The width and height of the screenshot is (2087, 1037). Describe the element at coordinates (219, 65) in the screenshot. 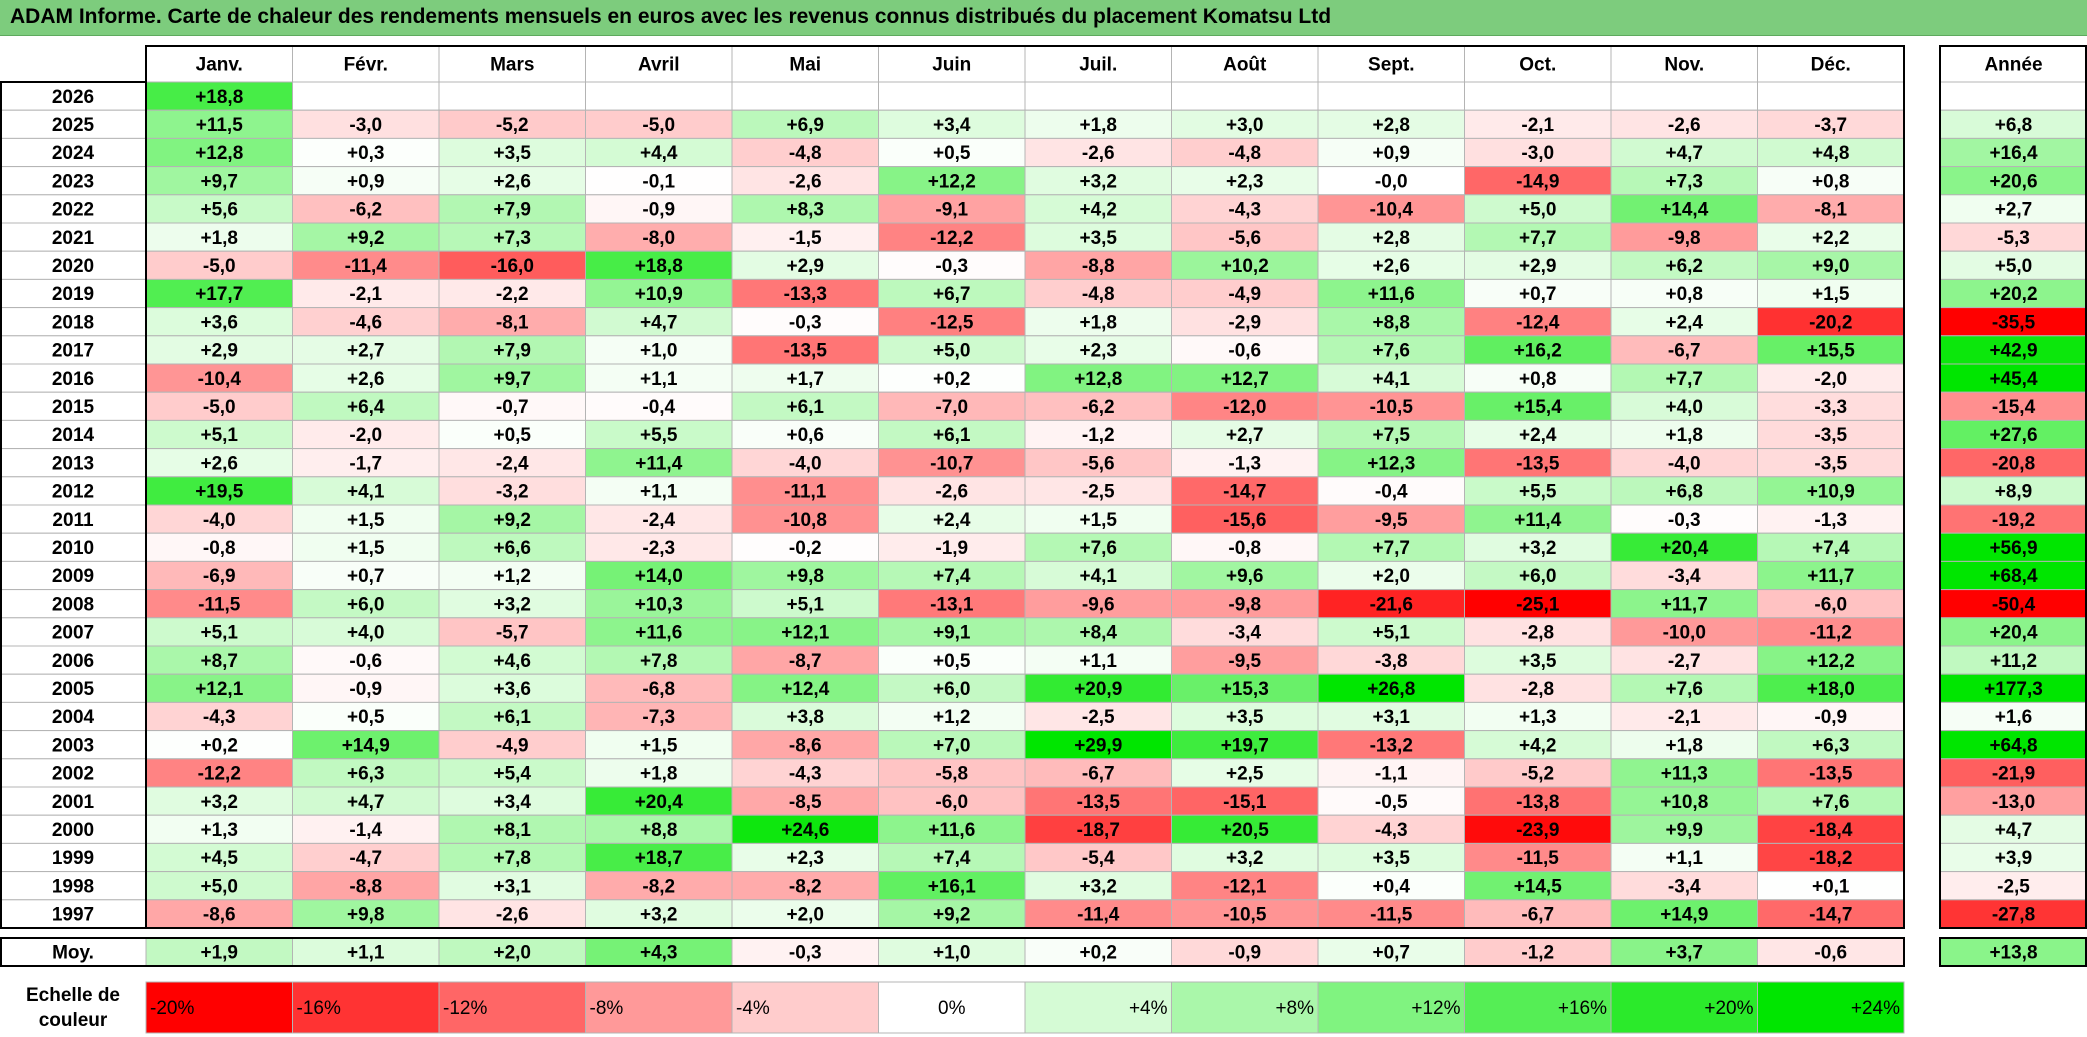

I see `month-header-label: Janv.` at that location.